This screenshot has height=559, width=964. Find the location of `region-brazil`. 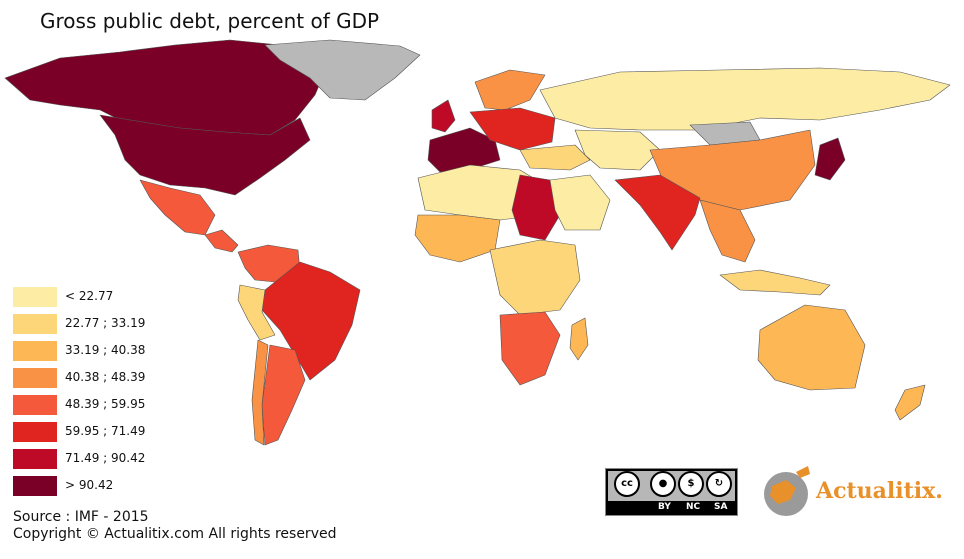

region-brazil is located at coordinates (311, 321).